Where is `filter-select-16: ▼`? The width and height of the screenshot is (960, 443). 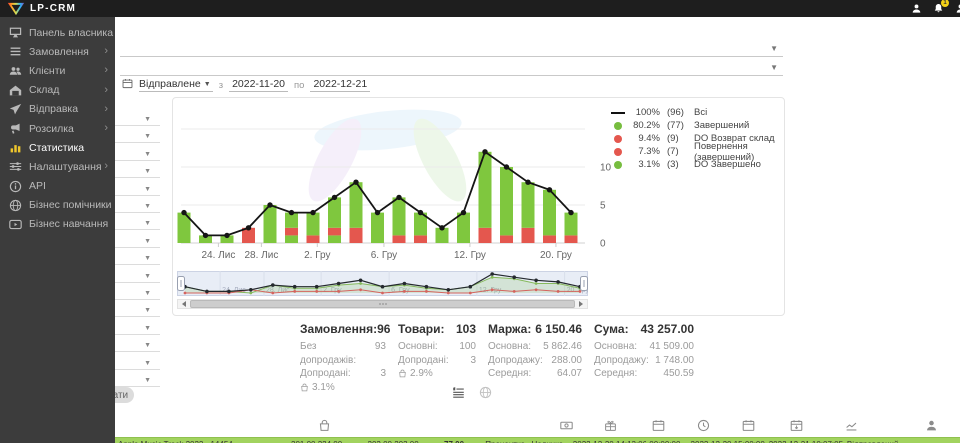 filter-select-16: ▼ is located at coordinates (119, 379).